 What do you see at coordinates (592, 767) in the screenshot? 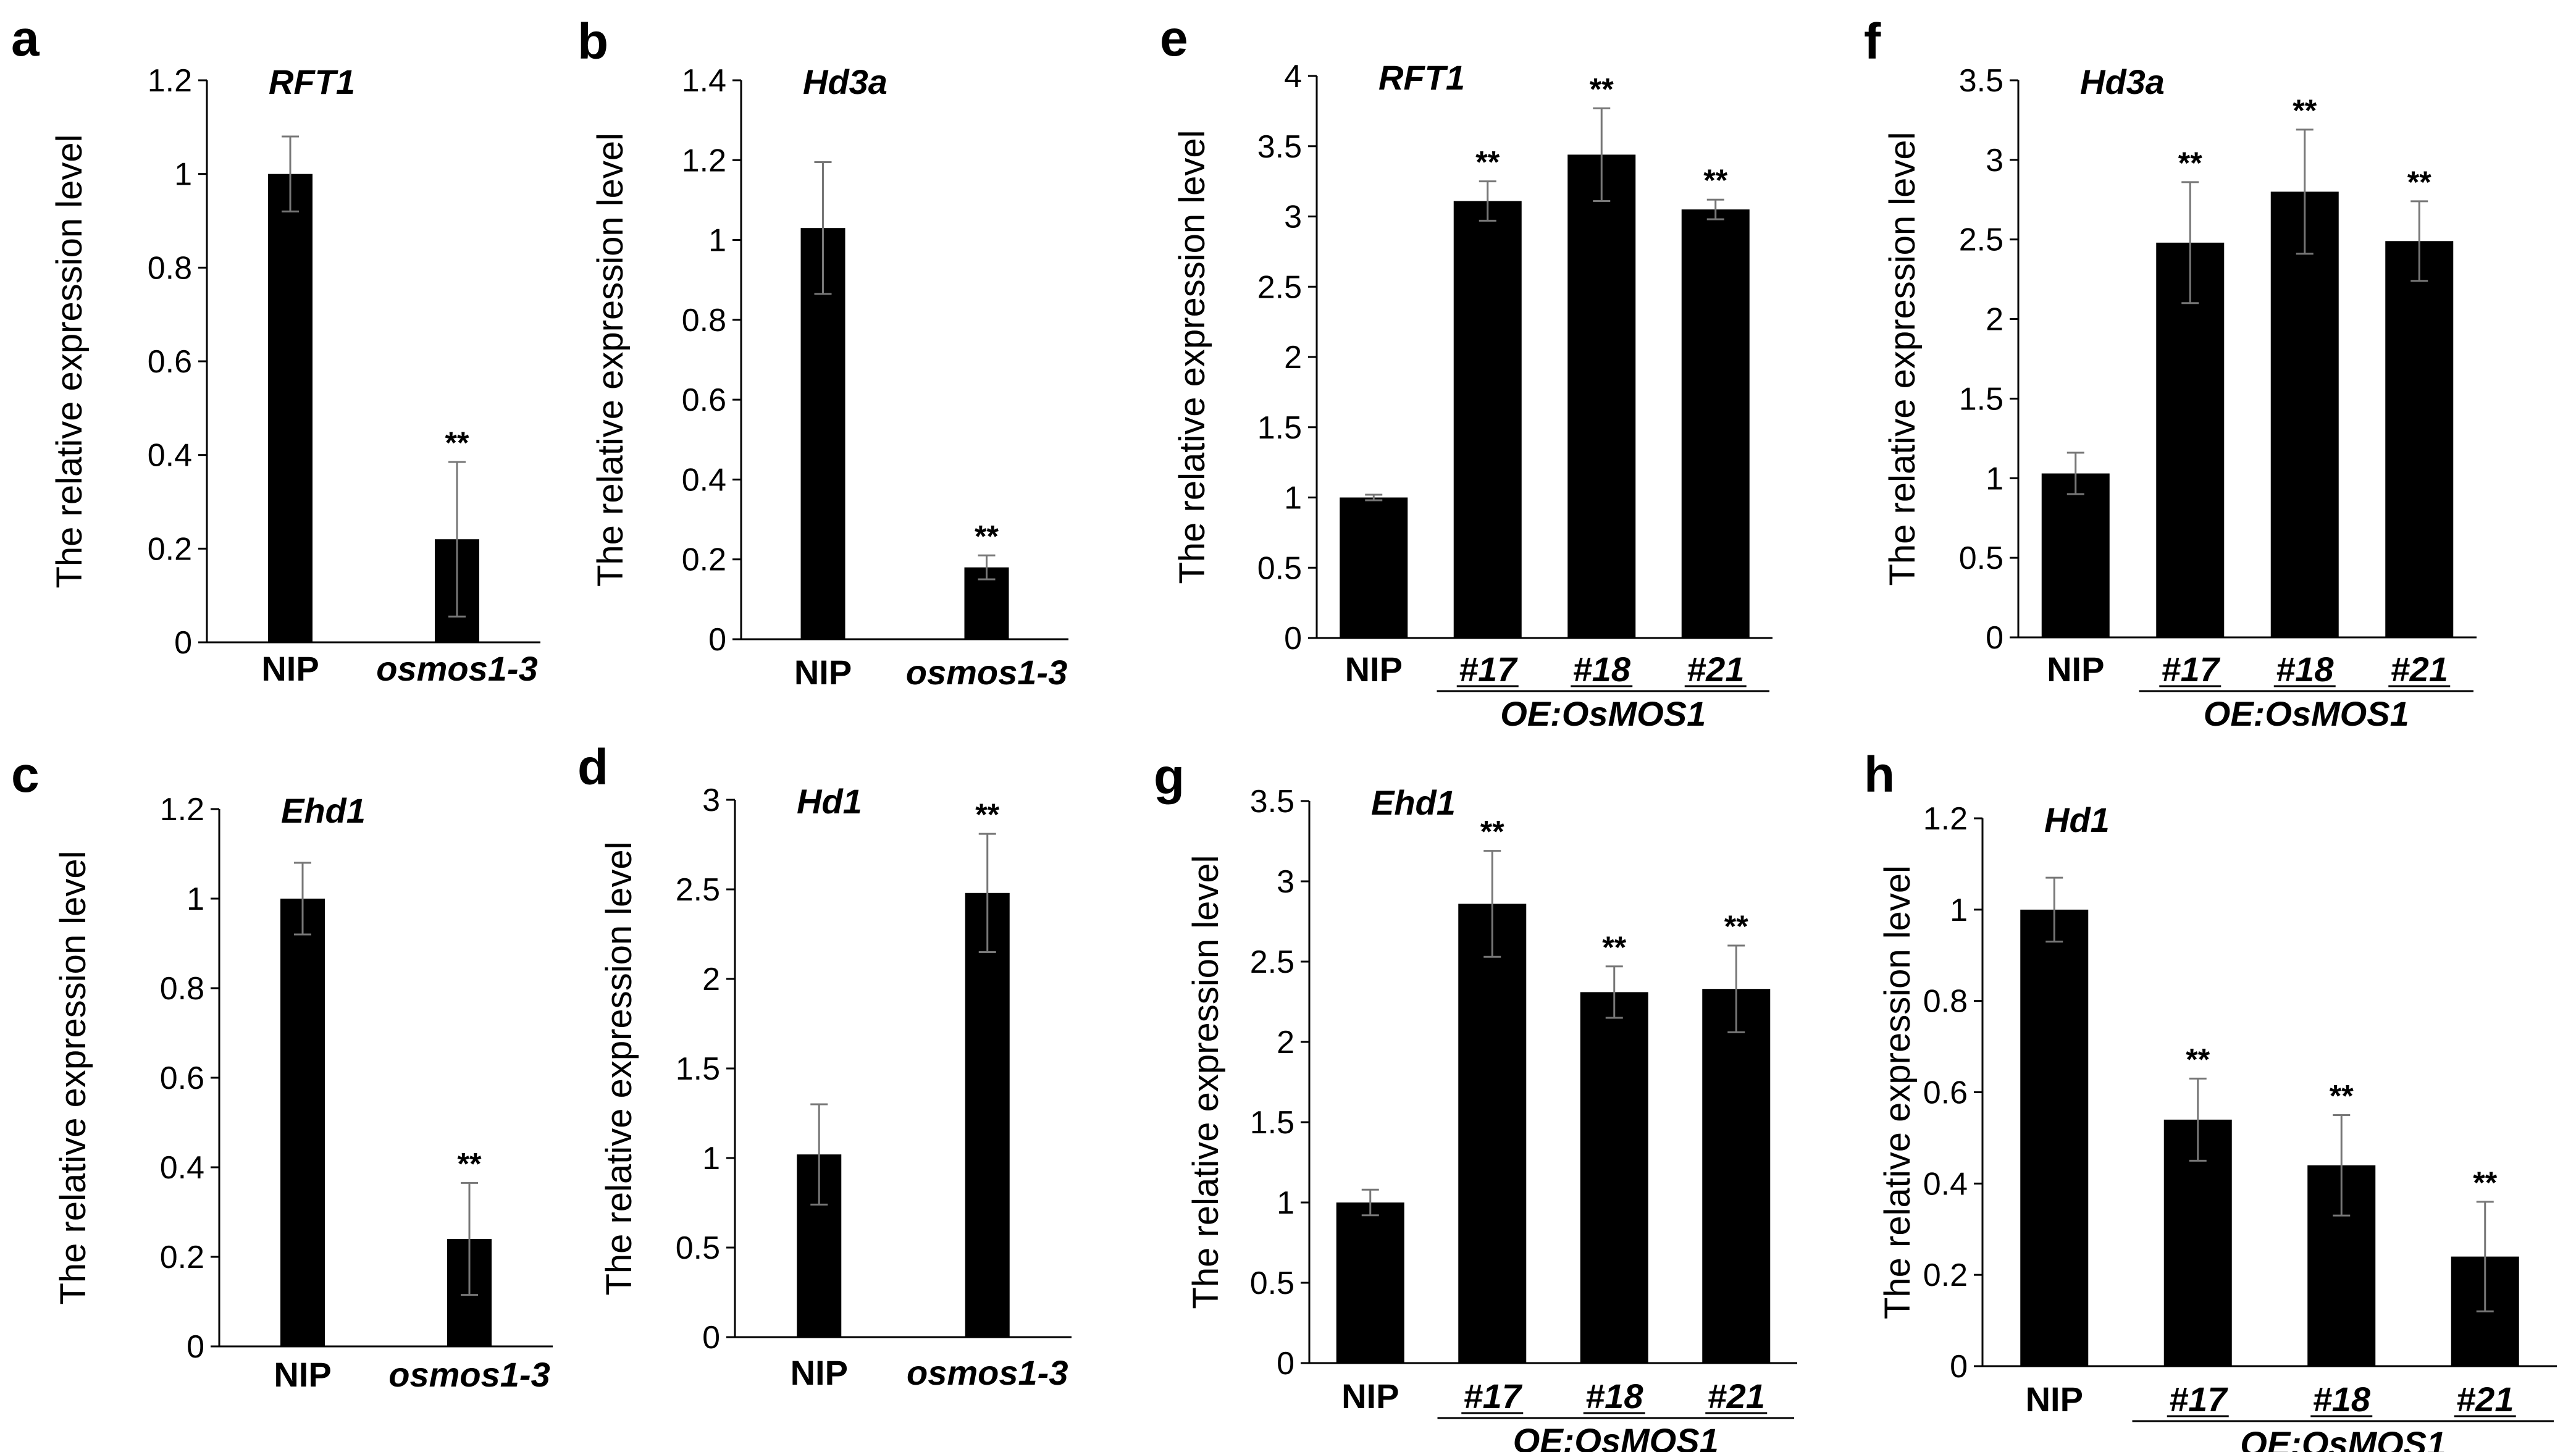
I see `panel-letter: d` at bounding box center [592, 767].